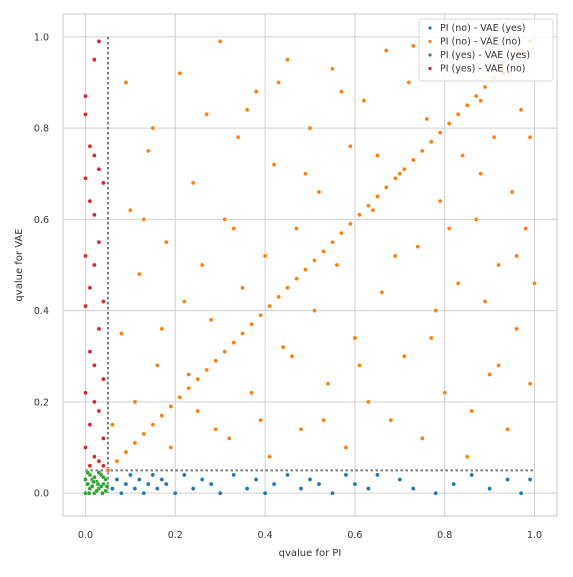 This screenshot has height=577, width=573. Describe the element at coordinates (430, 28) in the screenshot. I see `legend-marker` at that location.